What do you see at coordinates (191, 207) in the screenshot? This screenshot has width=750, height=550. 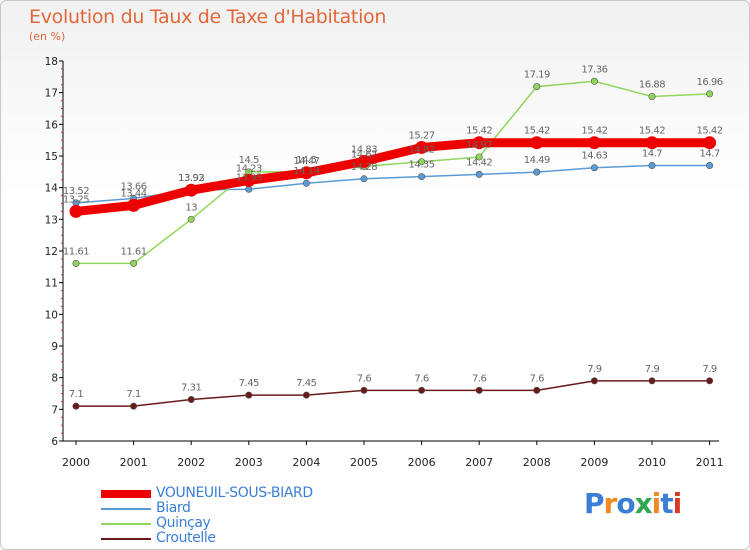 I see `data-label: 13` at bounding box center [191, 207].